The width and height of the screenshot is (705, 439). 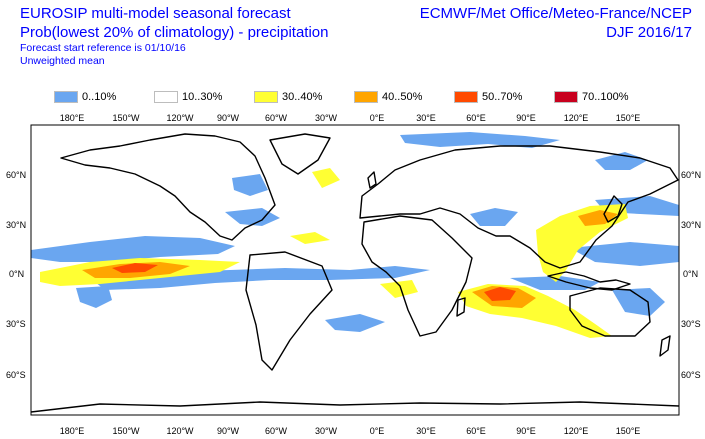 What do you see at coordinates (621, 161) in the screenshot?
I see `blue-area-east-asia-north` at bounding box center [621, 161].